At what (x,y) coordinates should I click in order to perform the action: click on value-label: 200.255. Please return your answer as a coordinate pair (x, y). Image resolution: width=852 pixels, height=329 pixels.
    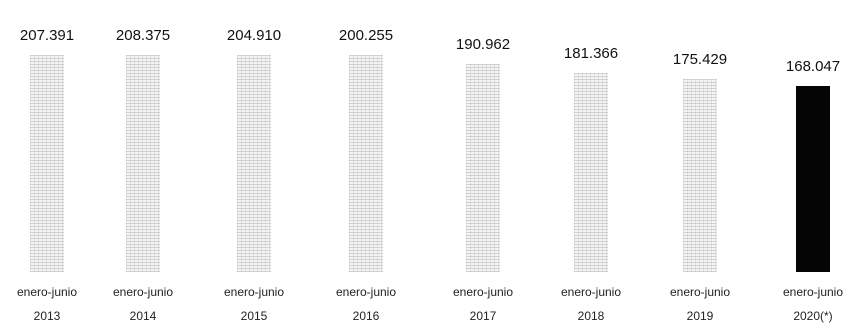
    Looking at the image, I should click on (366, 36).